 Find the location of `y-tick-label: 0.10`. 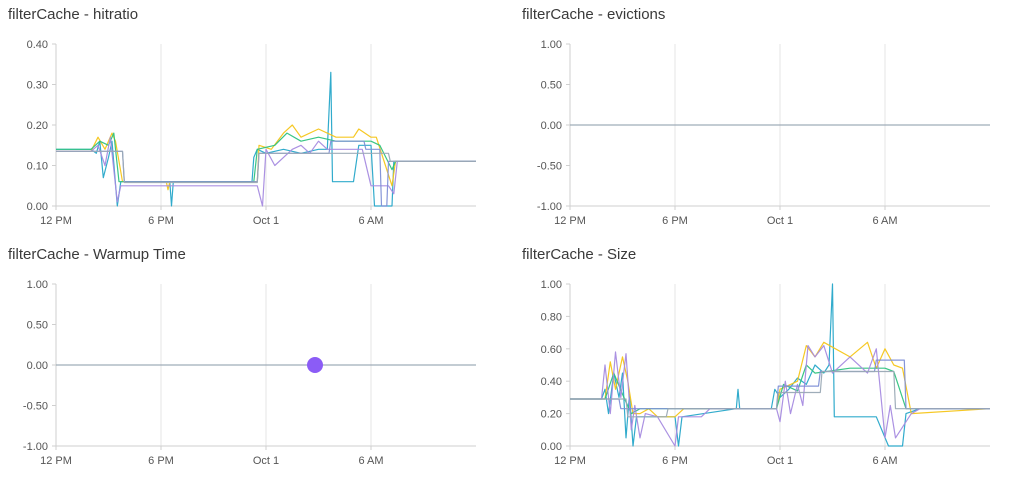

y-tick-label: 0.10 is located at coordinates (37, 167).